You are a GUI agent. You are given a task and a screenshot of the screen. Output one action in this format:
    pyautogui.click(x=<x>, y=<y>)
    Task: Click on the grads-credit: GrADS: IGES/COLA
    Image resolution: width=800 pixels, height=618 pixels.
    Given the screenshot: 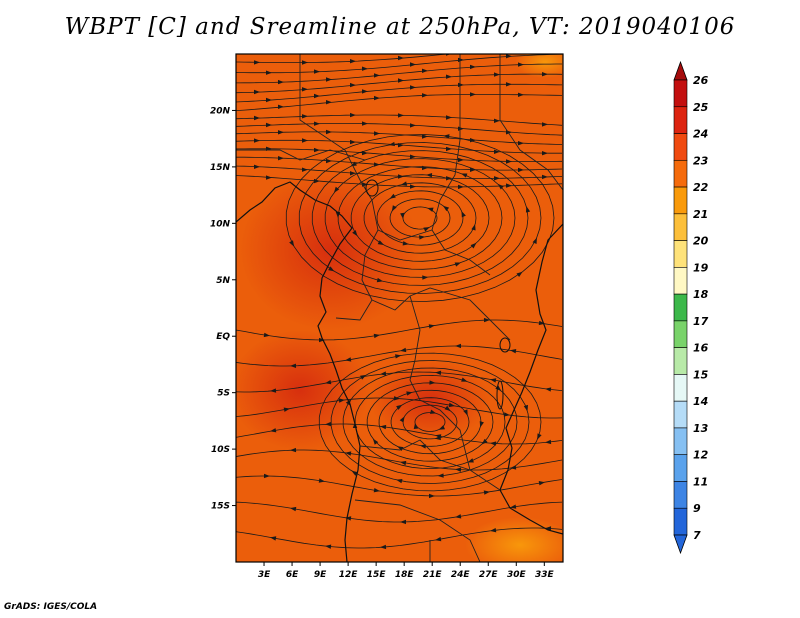 What is the action you would take?
    pyautogui.click(x=51, y=607)
    